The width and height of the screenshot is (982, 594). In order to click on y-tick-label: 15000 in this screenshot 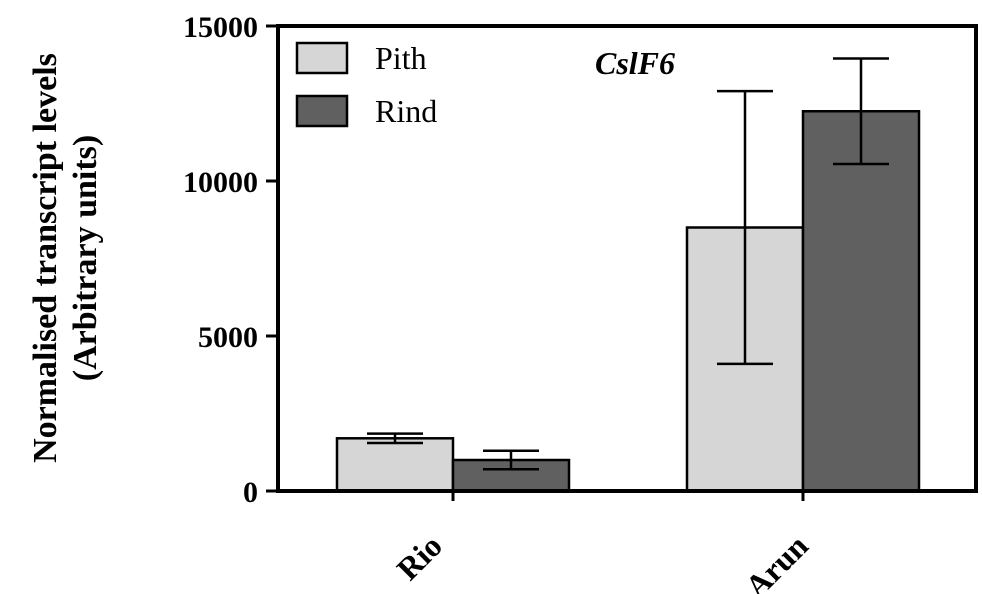, I will do `click(220, 27)`.